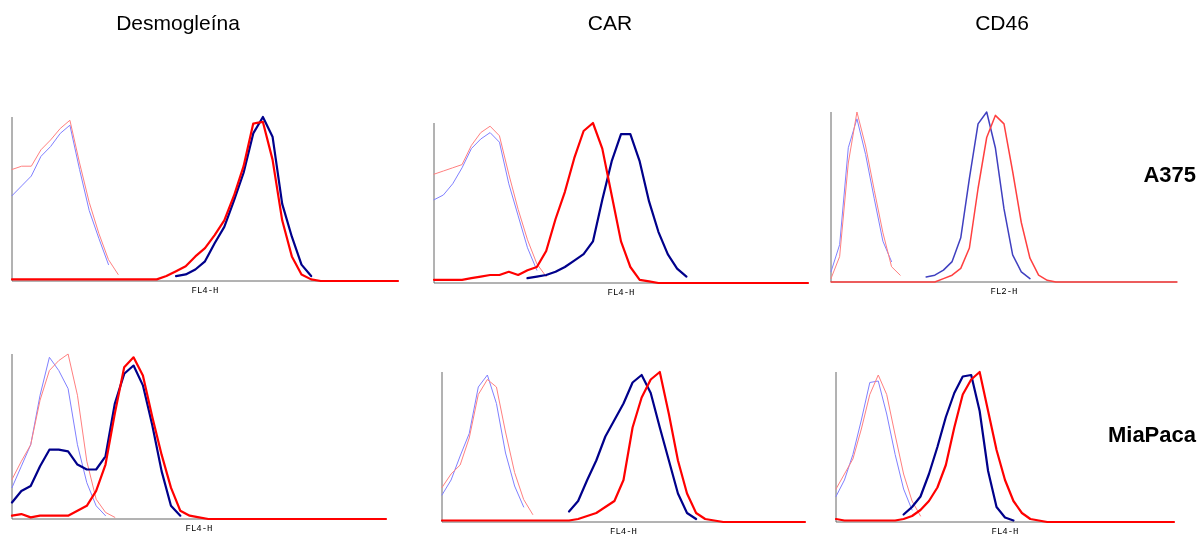 The width and height of the screenshot is (1202, 536). What do you see at coordinates (1169, 174) in the screenshot?
I see `annotation: A375` at bounding box center [1169, 174].